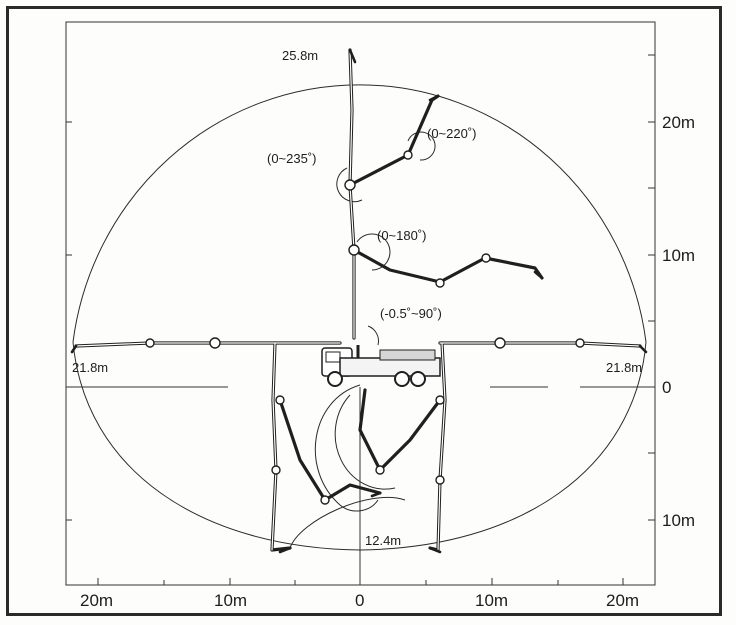  I want to click on y-label-20: 20m, so click(678, 122).